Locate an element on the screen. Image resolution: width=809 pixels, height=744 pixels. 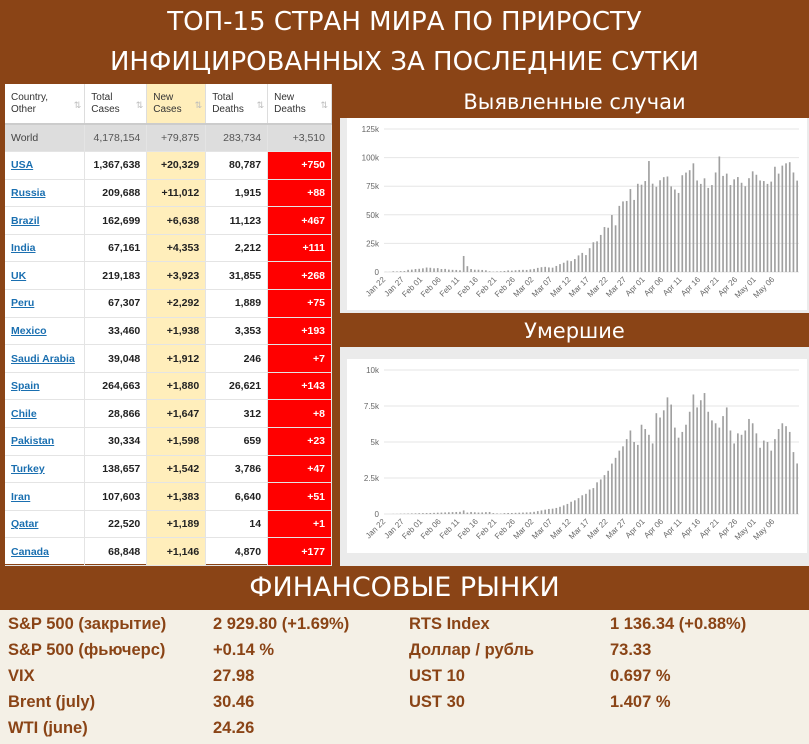
table-row: USA 1,367,638 +20,329 80,787 +750 is located at coordinates (168, 165).